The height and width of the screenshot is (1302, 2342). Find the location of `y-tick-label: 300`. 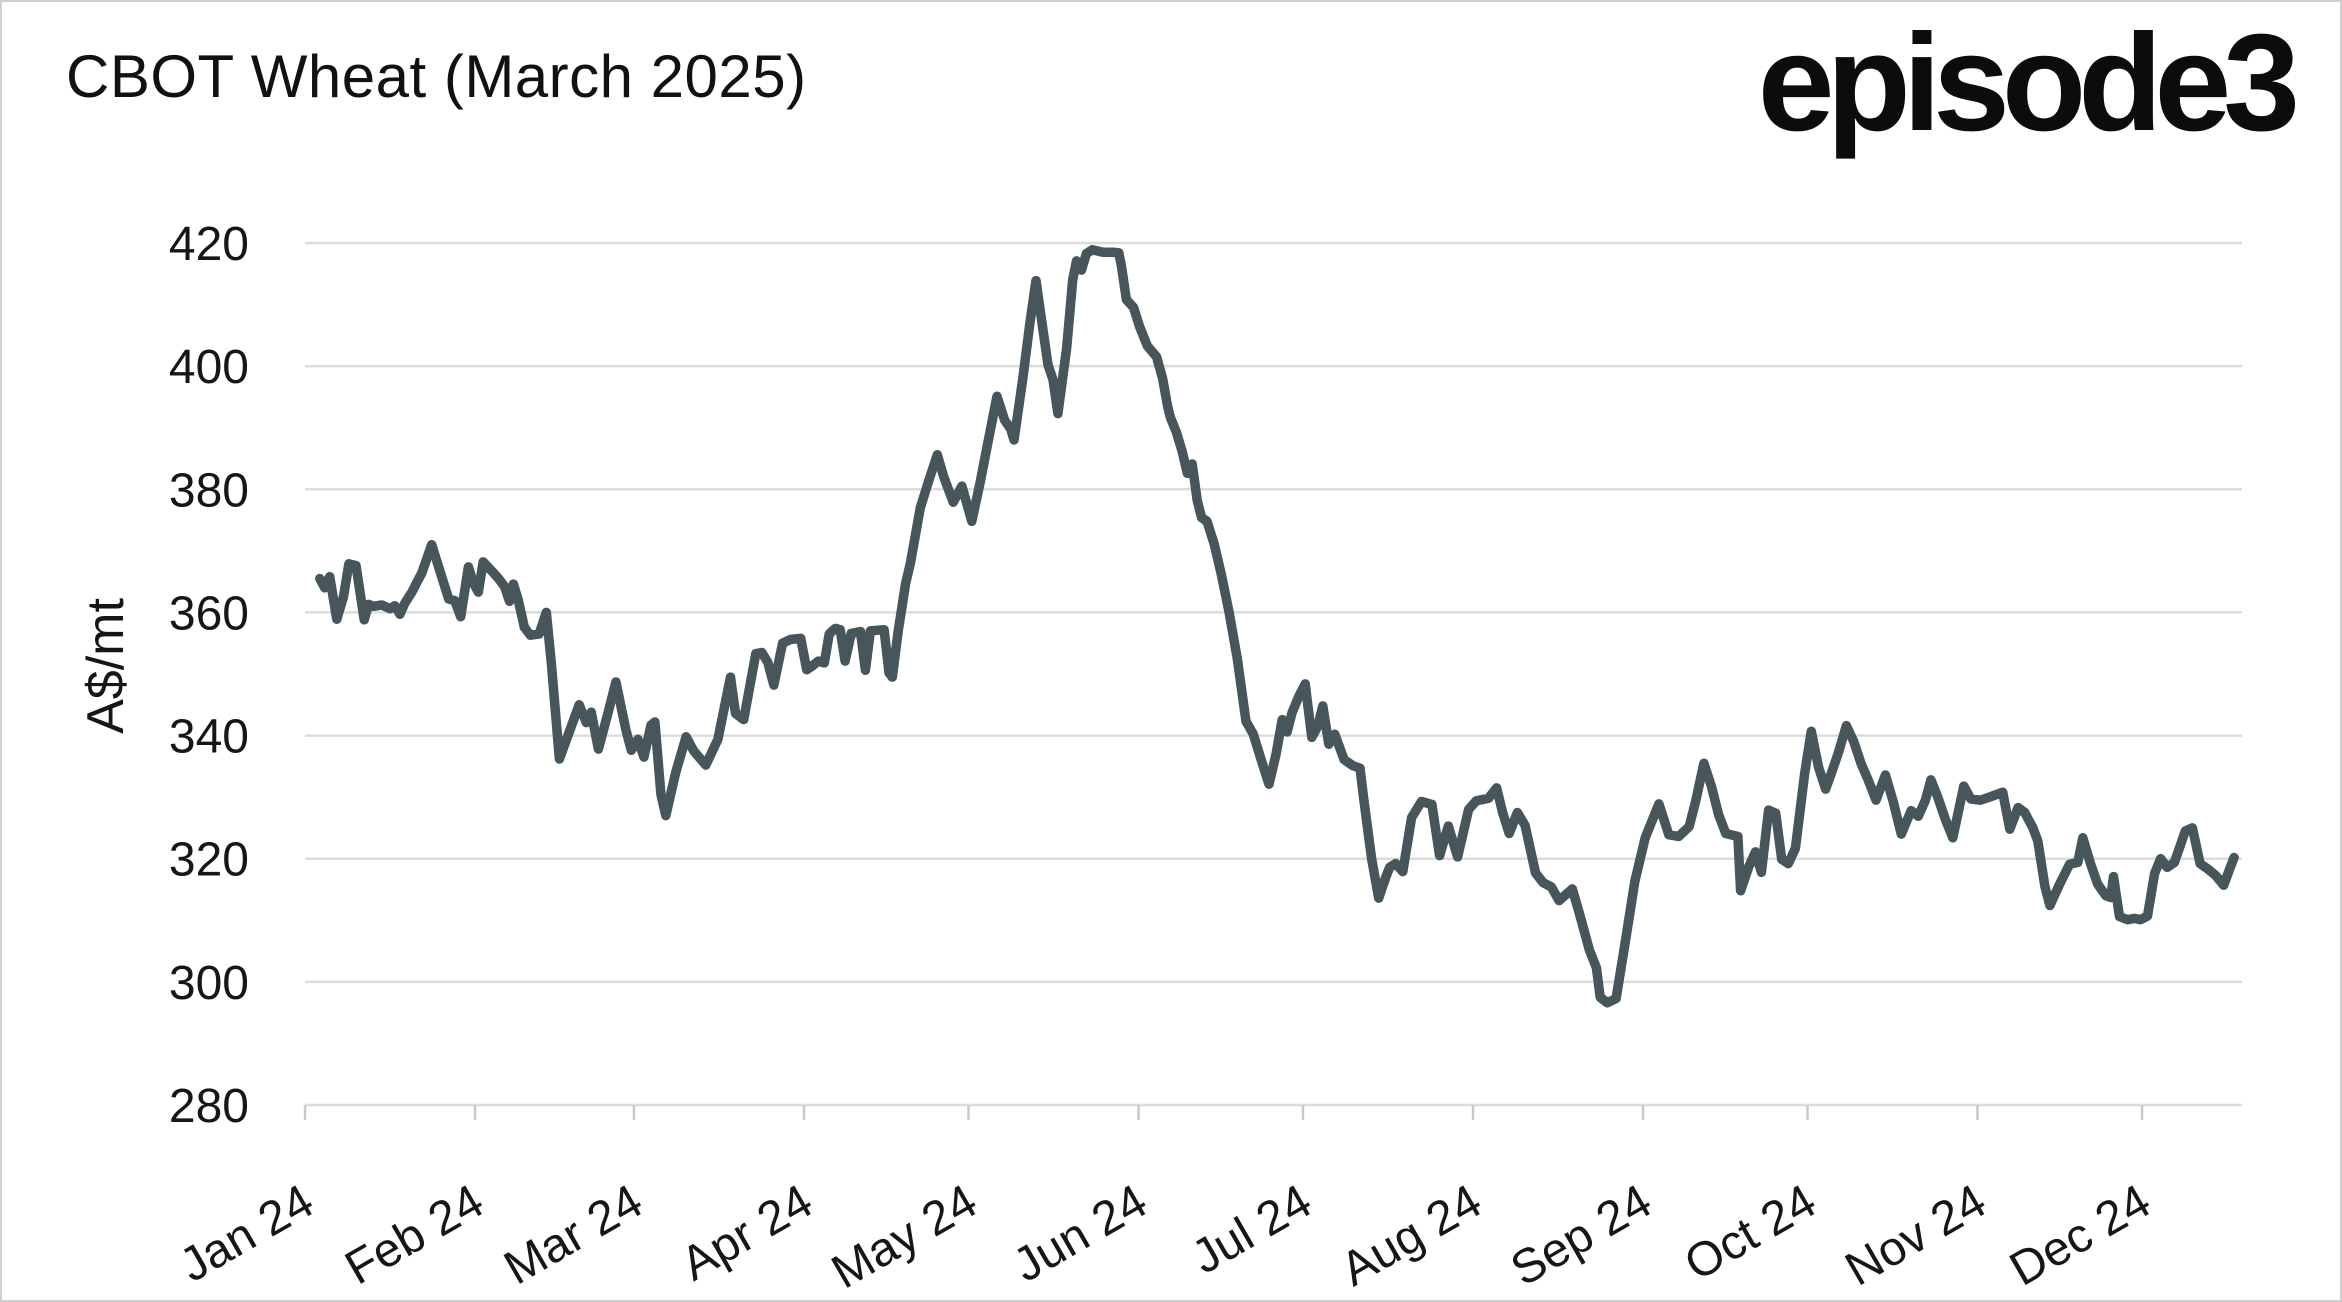

y-tick-label: 300 is located at coordinates (209, 983).